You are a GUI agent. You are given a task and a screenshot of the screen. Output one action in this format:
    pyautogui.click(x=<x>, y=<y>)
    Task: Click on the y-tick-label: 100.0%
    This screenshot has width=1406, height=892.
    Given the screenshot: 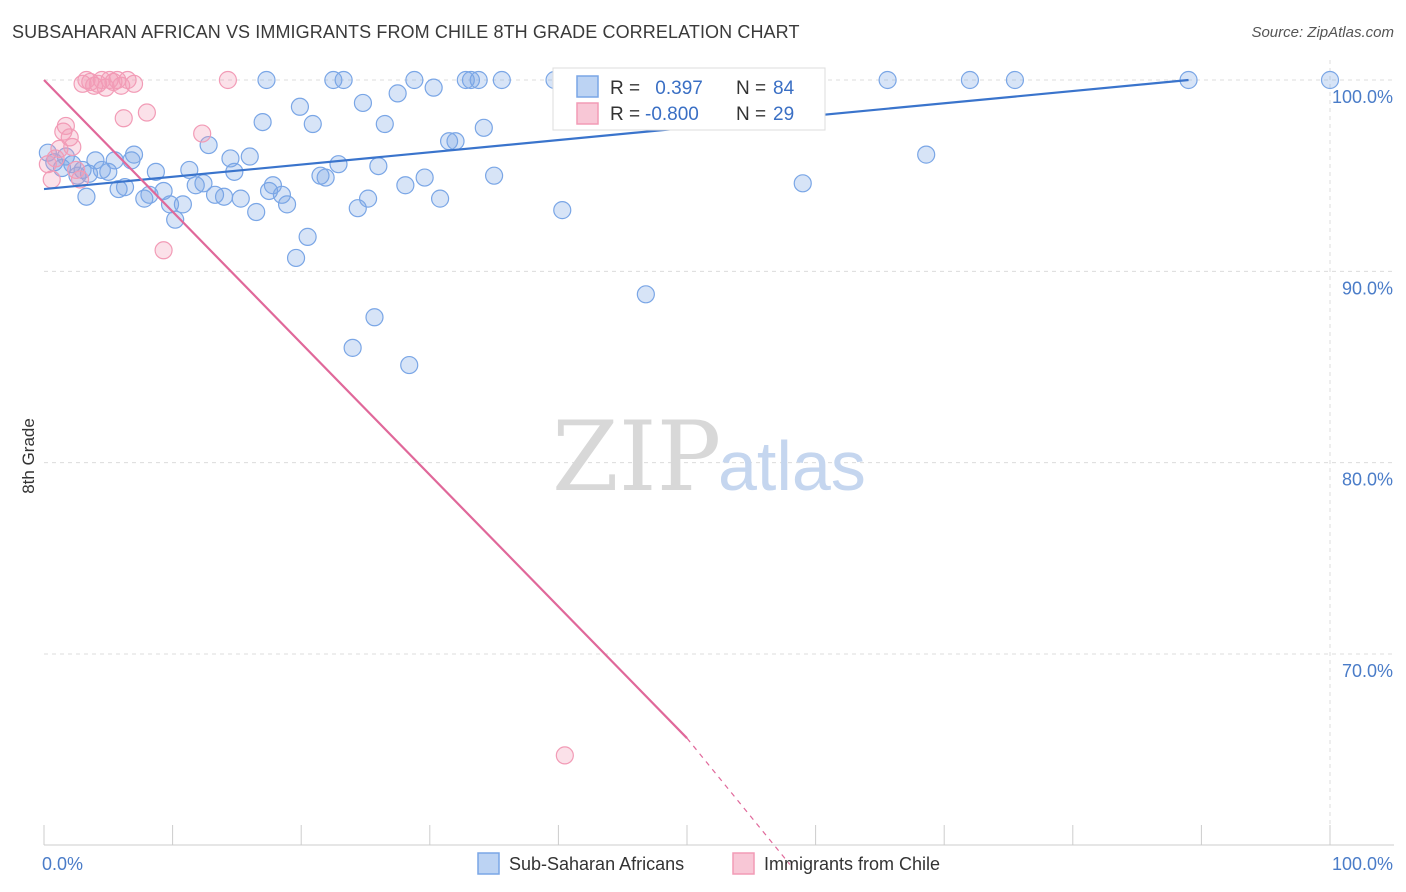 What is the action you would take?
    pyautogui.click(x=1362, y=97)
    